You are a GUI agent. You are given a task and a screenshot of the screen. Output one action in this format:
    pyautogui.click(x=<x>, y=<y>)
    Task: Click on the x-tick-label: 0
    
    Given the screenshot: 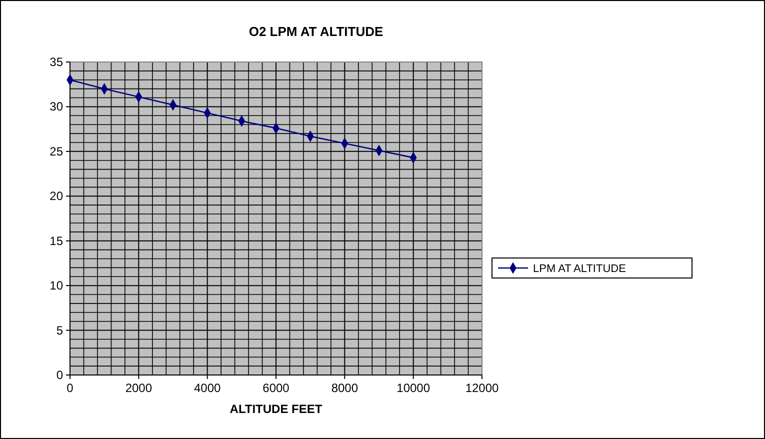 What is the action you would take?
    pyautogui.click(x=70, y=388)
    